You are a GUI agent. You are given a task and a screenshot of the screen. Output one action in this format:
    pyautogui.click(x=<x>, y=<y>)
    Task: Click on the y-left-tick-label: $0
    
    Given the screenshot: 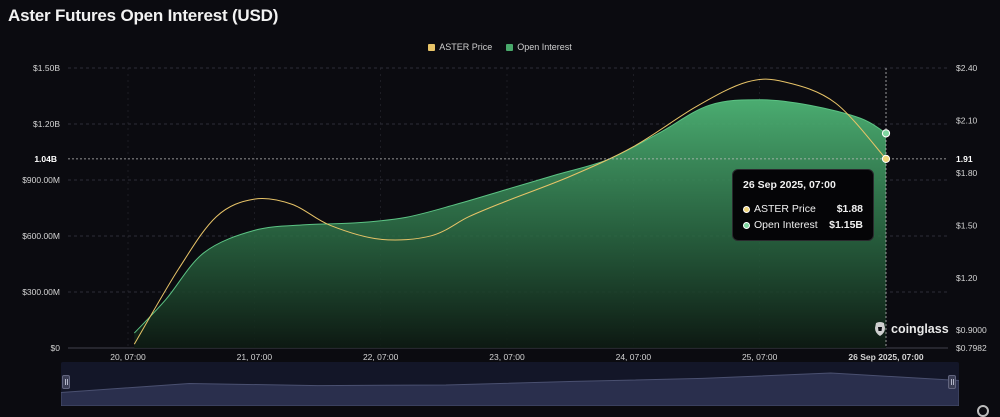 What is the action you would take?
    pyautogui.click(x=56, y=348)
    